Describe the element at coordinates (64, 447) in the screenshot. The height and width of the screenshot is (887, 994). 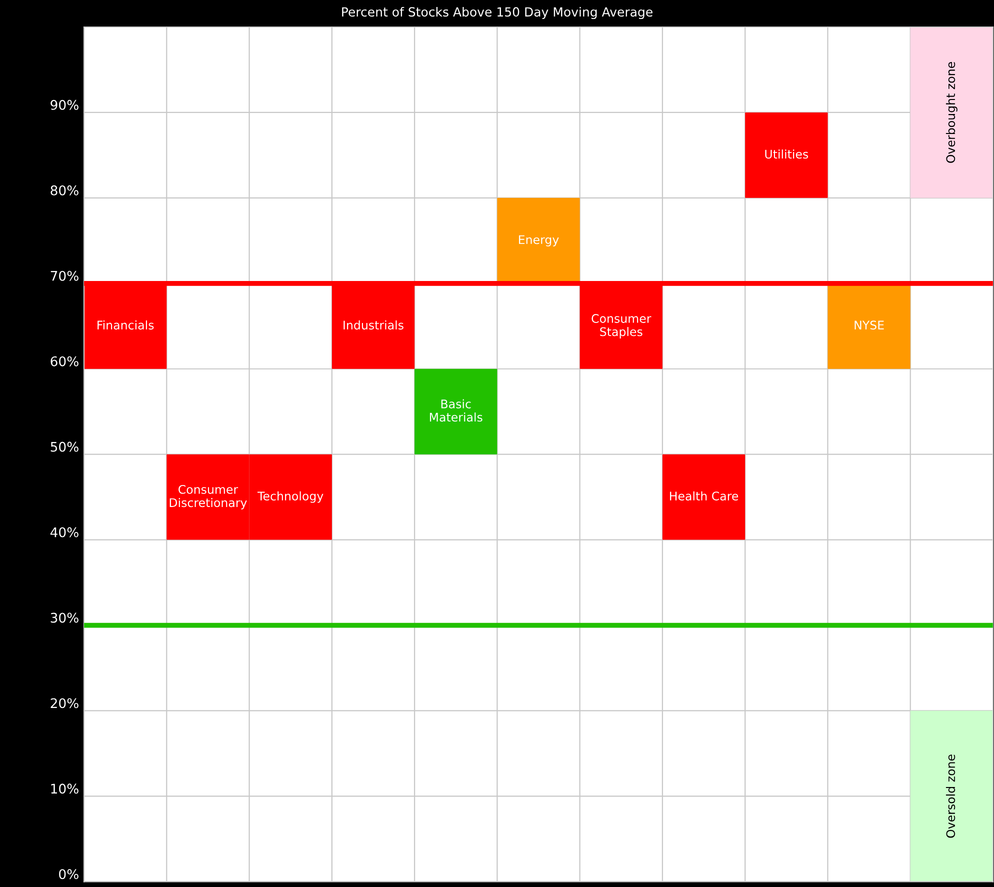
I see `y-tick-label: 50%` at that location.